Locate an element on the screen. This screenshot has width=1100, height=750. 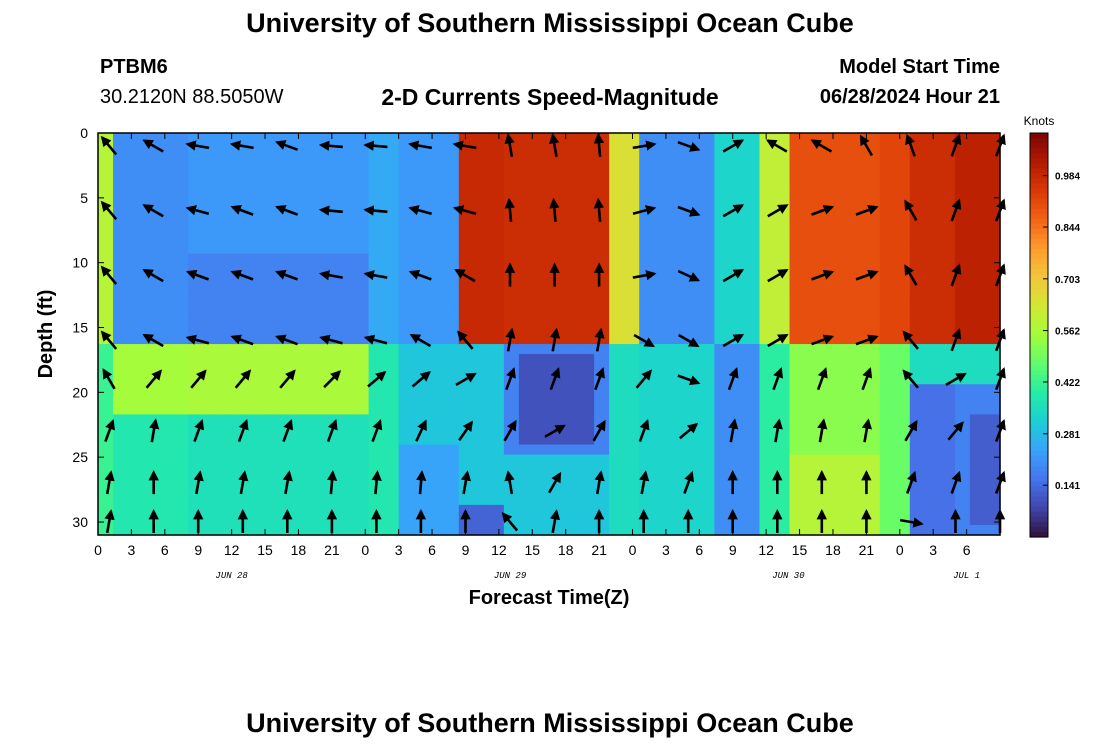
x-tick-label: 3 is located at coordinates (399, 550).